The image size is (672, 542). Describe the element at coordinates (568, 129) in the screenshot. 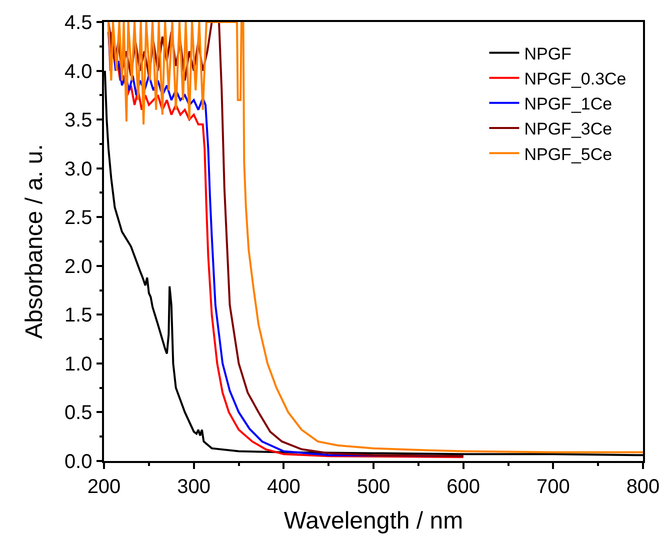

I see `legend-label: NPGF_3Ce` at that location.